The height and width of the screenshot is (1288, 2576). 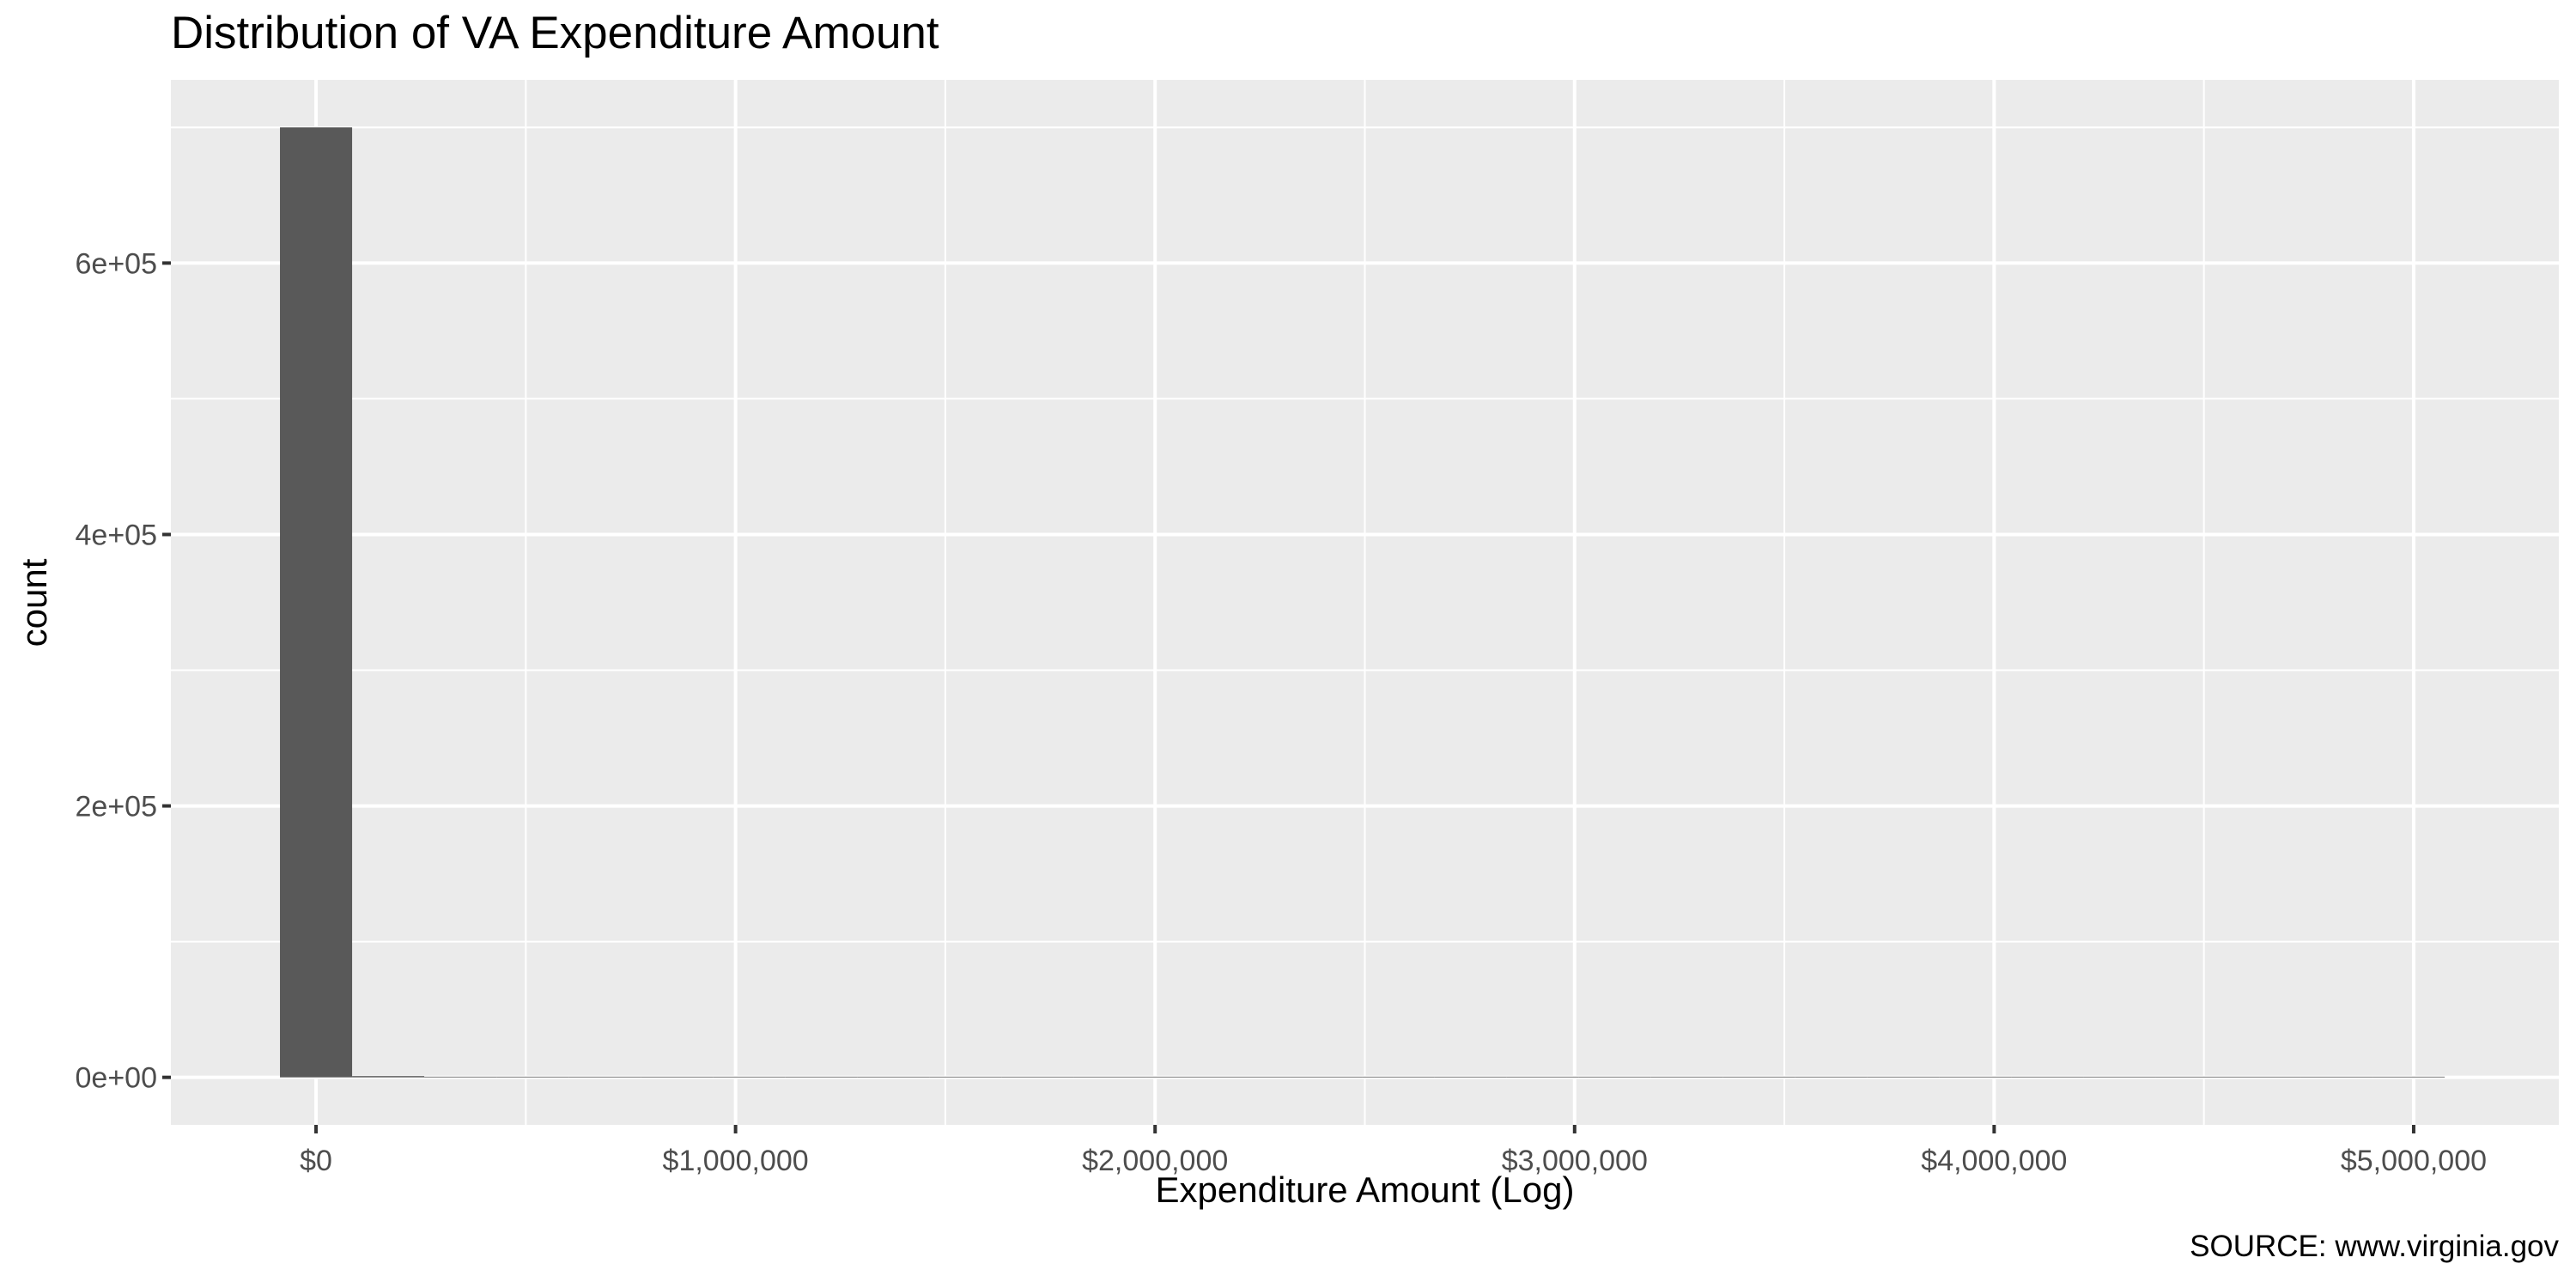 What do you see at coordinates (123, 671) in the screenshot?
I see `y-axis: 0e+00 2e+05 4e+05 6e+05` at bounding box center [123, 671].